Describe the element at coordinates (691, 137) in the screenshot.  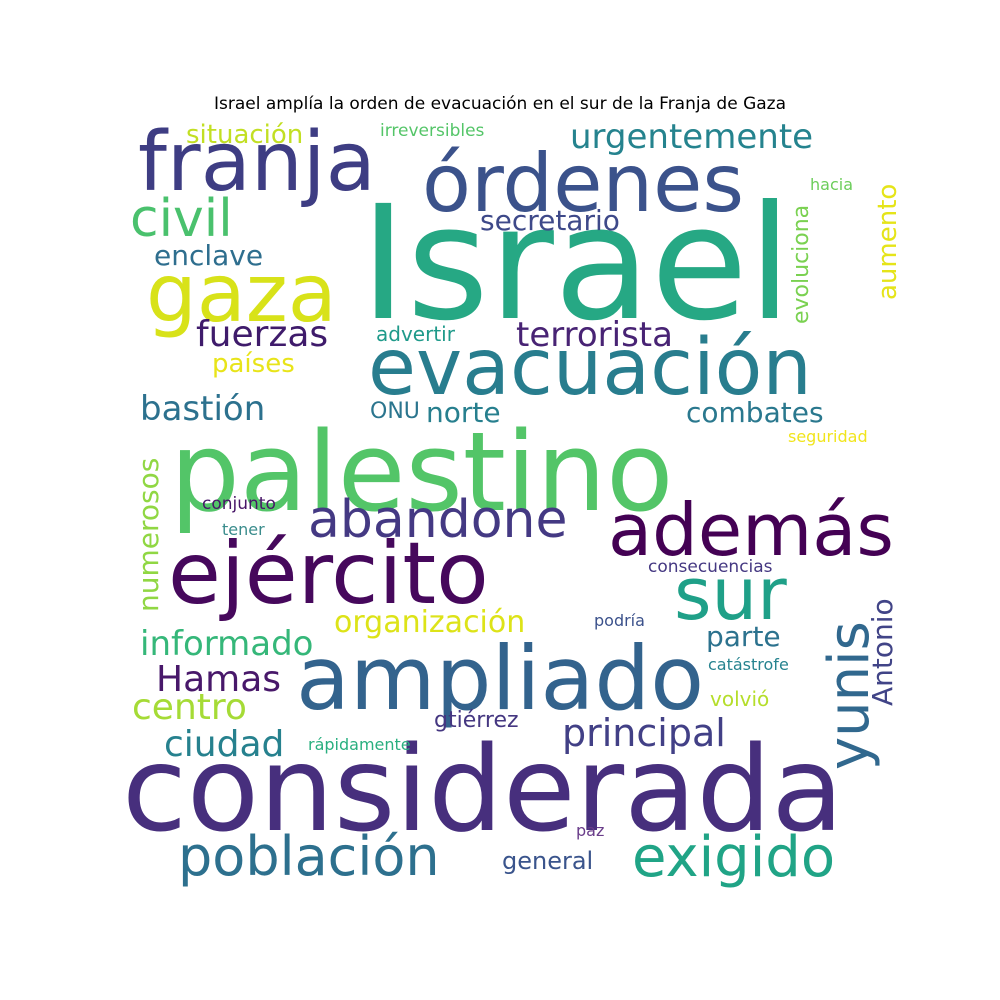
I see `cloud-word: urgentemente` at that location.